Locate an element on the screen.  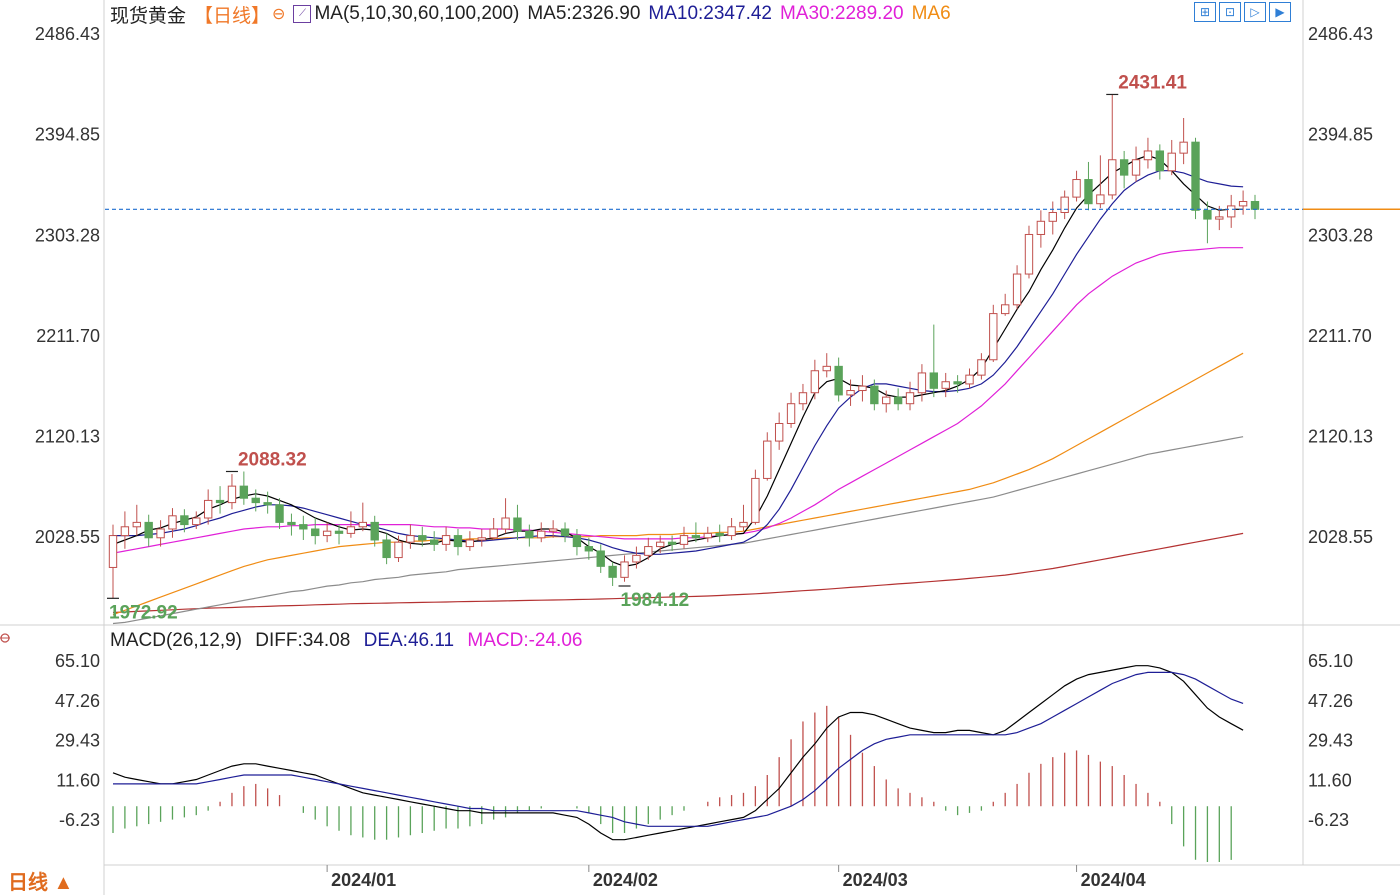
price-tick-right: 2120.13 is located at coordinates (1340, 437).